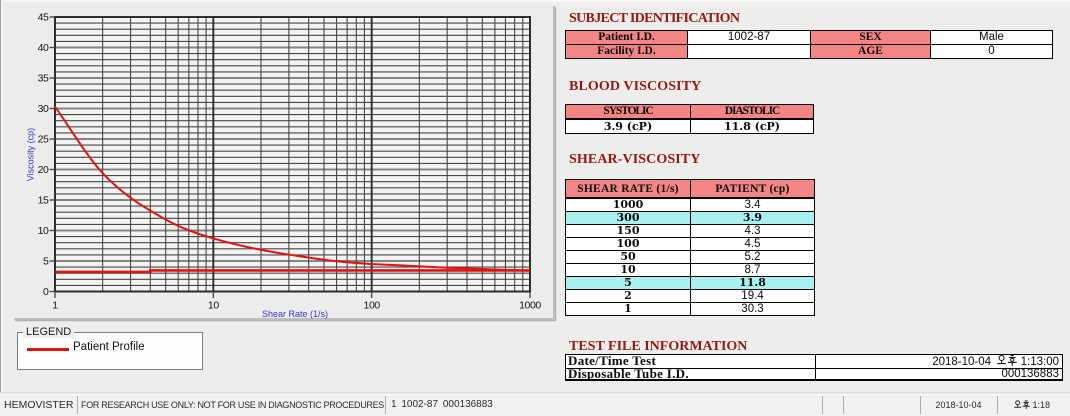 The image size is (1070, 416). What do you see at coordinates (752, 189) in the screenshot?
I see `patient-column-header: PATIENT (cp)` at bounding box center [752, 189].